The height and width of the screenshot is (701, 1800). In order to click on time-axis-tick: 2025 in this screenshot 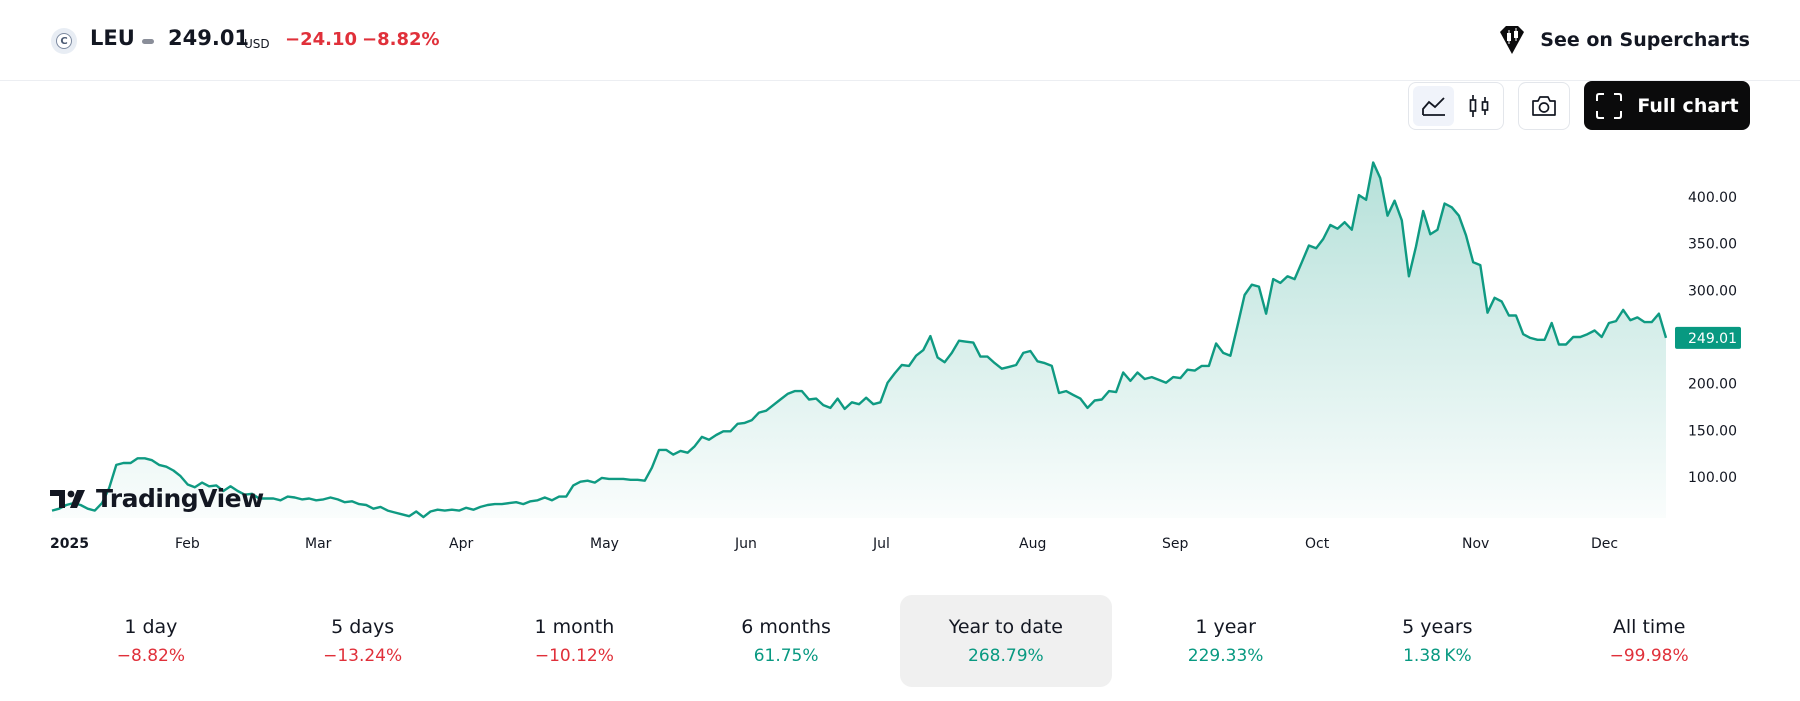, I will do `click(69, 544)`.